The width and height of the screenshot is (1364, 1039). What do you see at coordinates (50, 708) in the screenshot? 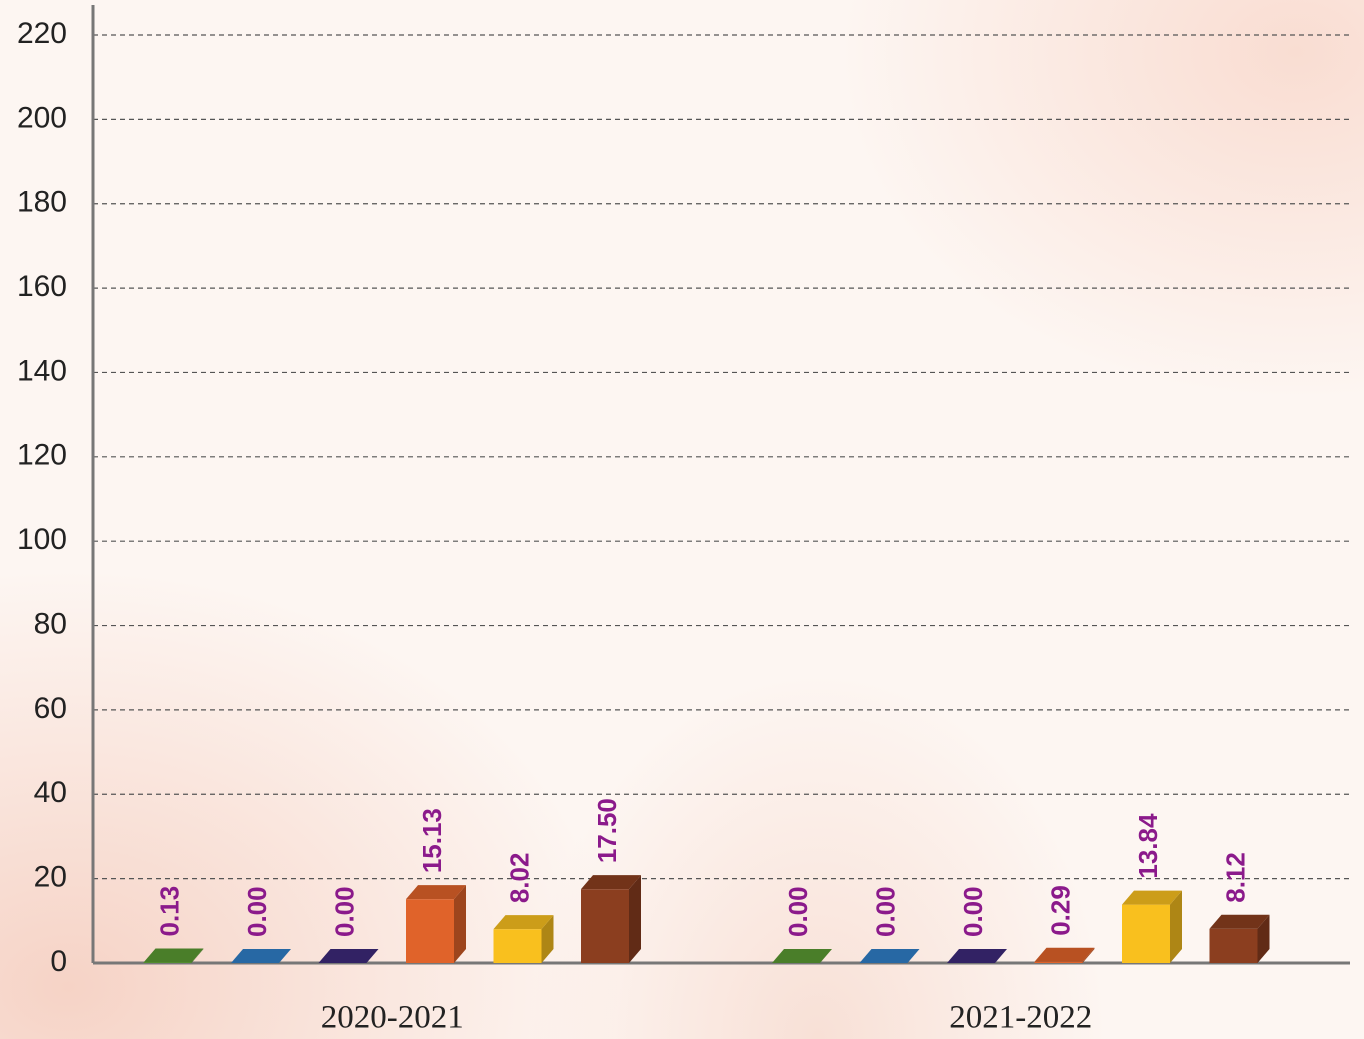
I see `y-tick-label: 60` at bounding box center [50, 708].